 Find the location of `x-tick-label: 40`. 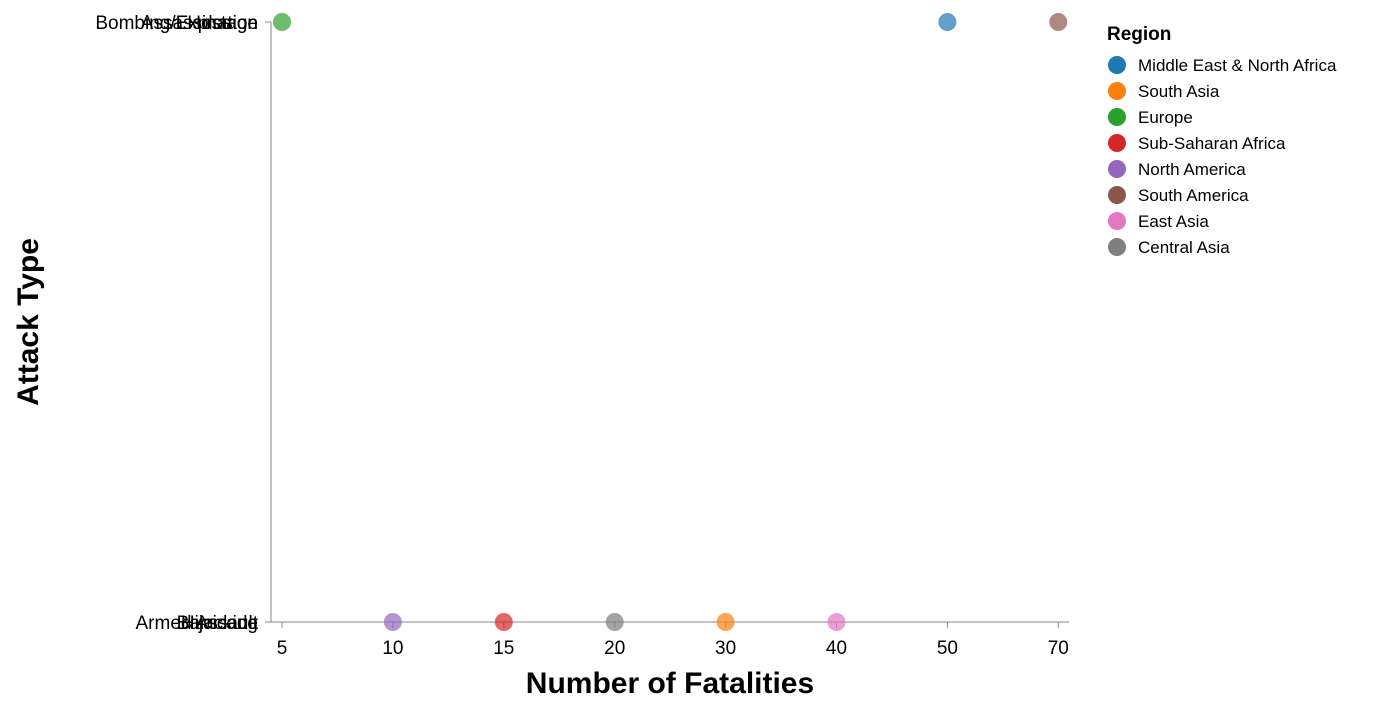

x-tick-label: 40 is located at coordinates (836, 648).